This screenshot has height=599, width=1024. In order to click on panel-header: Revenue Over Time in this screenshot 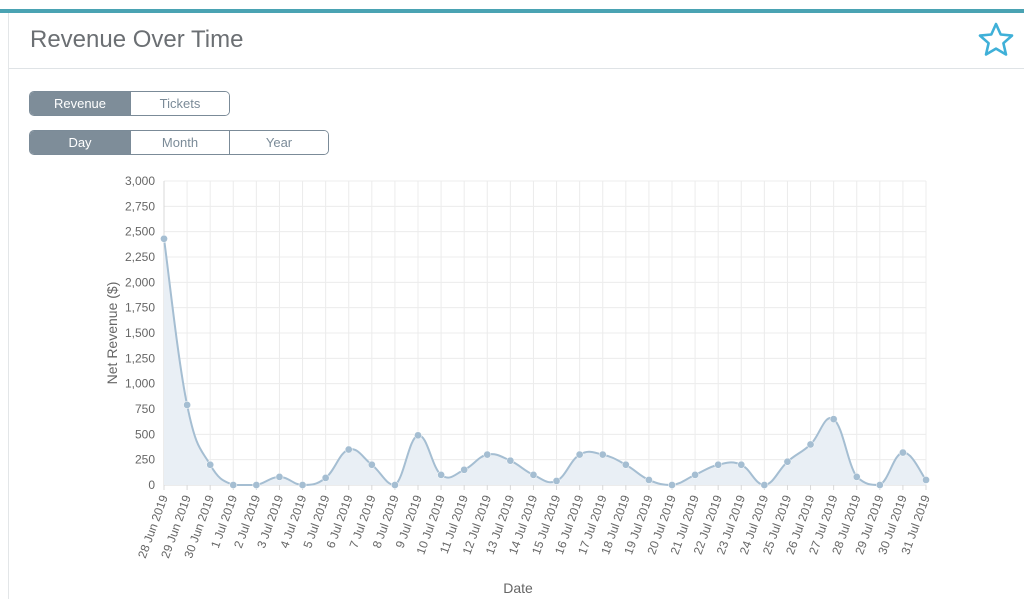, I will do `click(516, 41)`.